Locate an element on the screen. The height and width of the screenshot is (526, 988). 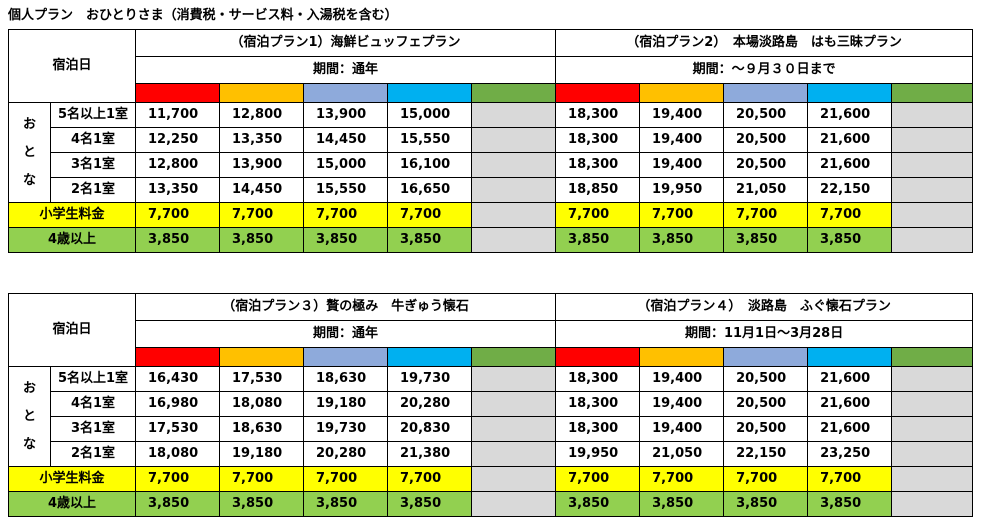
price-cell: 16,980 is located at coordinates (178, 404).